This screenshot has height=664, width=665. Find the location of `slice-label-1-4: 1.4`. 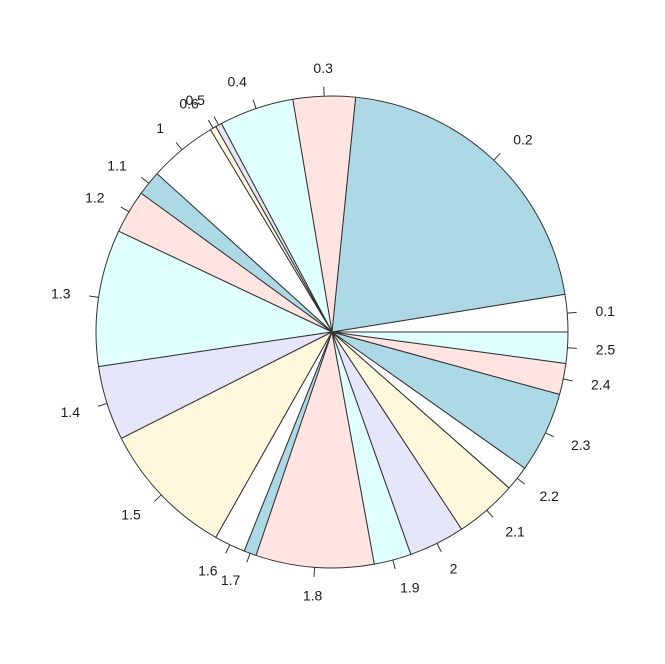

slice-label-1-4: 1.4 is located at coordinates (71, 412).